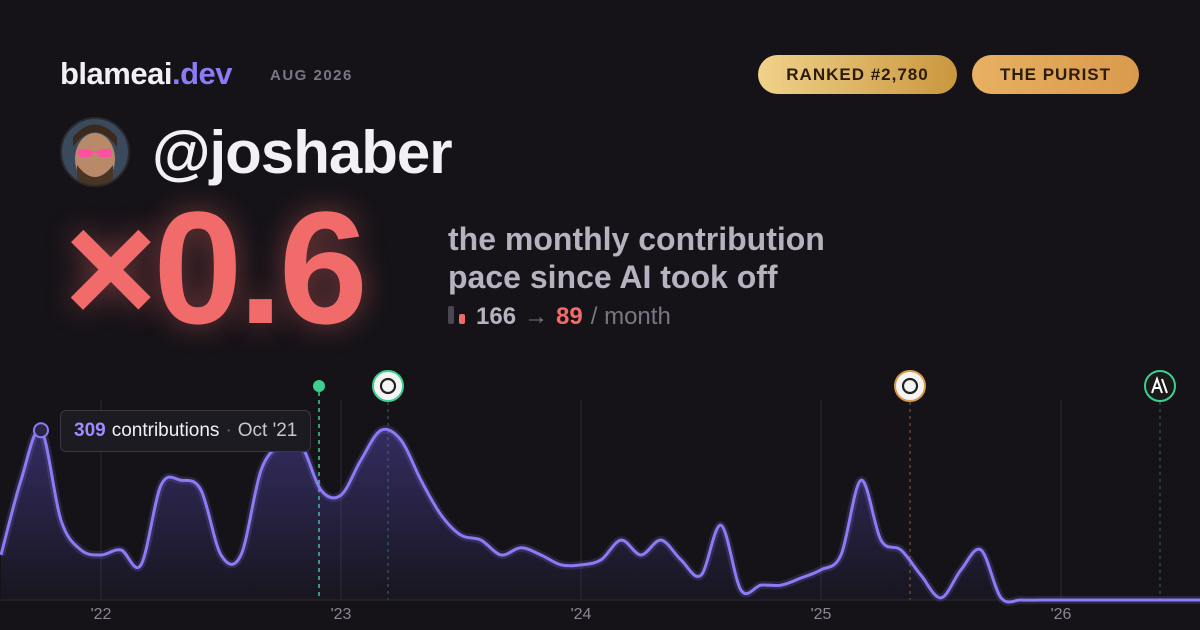 Image resolution: width=1200 pixels, height=630 pixels. I want to click on tooltip-label: contributions, so click(165, 430).